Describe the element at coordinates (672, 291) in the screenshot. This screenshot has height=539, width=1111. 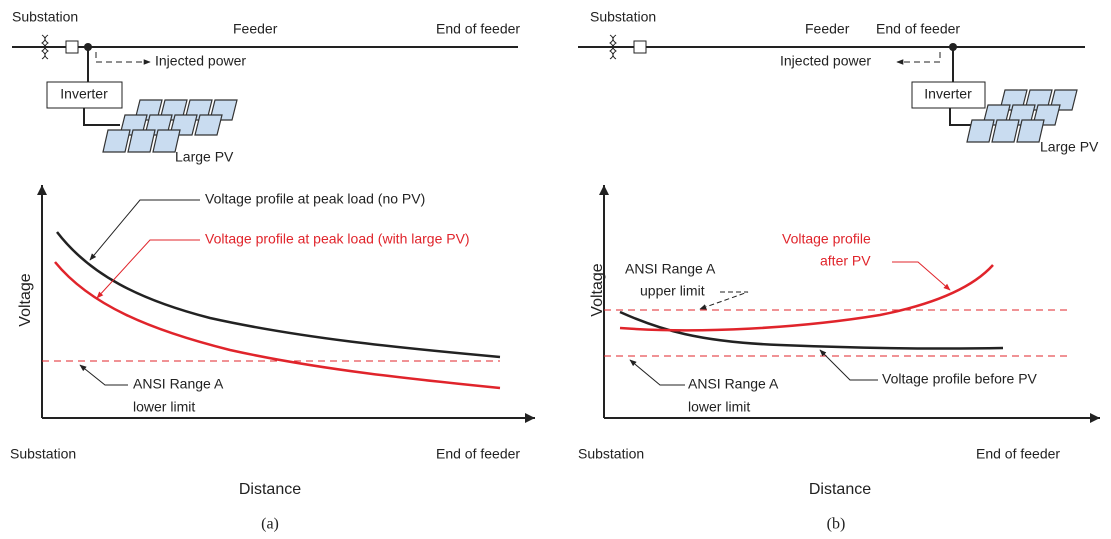
I see `annotation: upper limit` at that location.